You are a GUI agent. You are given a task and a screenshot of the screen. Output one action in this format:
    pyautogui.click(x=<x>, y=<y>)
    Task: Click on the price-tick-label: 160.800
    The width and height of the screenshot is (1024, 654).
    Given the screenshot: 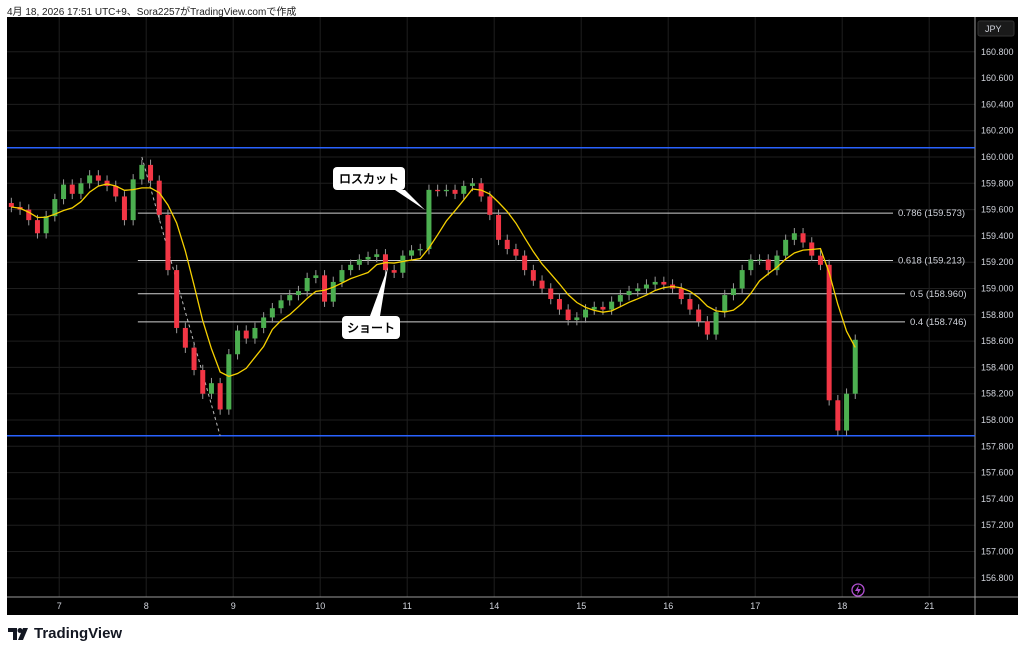 What is the action you would take?
    pyautogui.click(x=997, y=52)
    